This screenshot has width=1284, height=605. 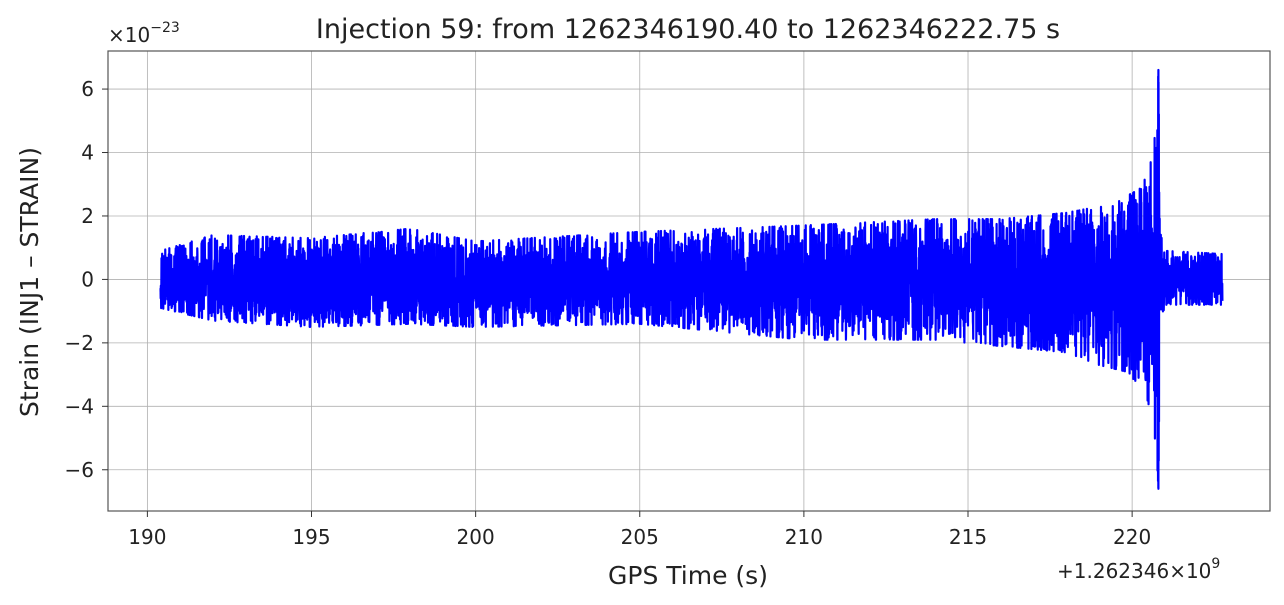 I want to click on x-tick-label: 215, so click(x=968, y=537).